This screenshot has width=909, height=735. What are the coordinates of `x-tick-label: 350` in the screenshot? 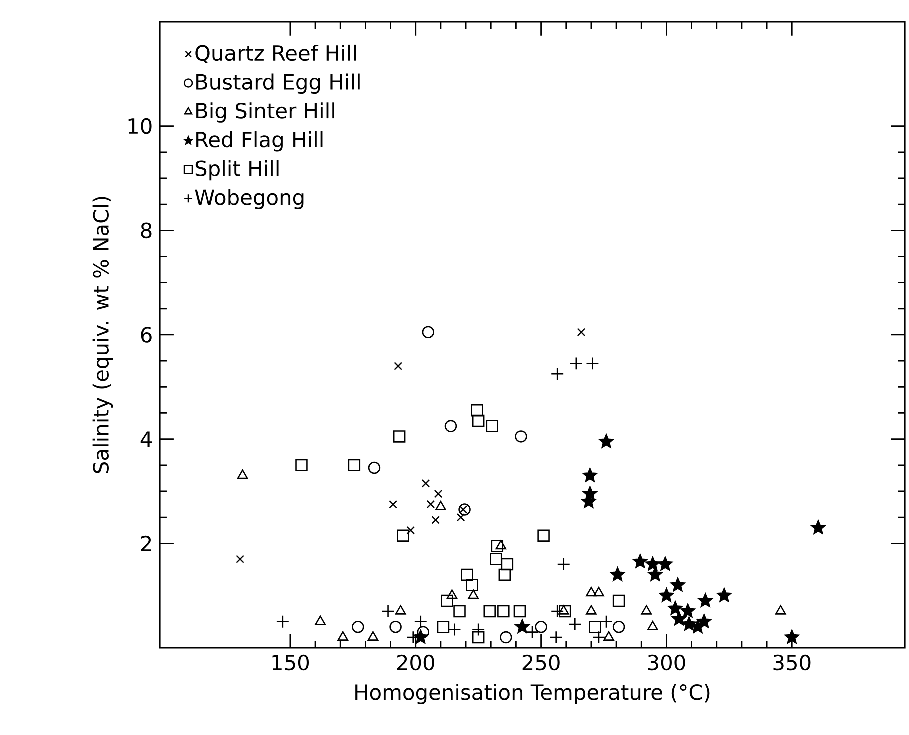 It's located at (792, 662).